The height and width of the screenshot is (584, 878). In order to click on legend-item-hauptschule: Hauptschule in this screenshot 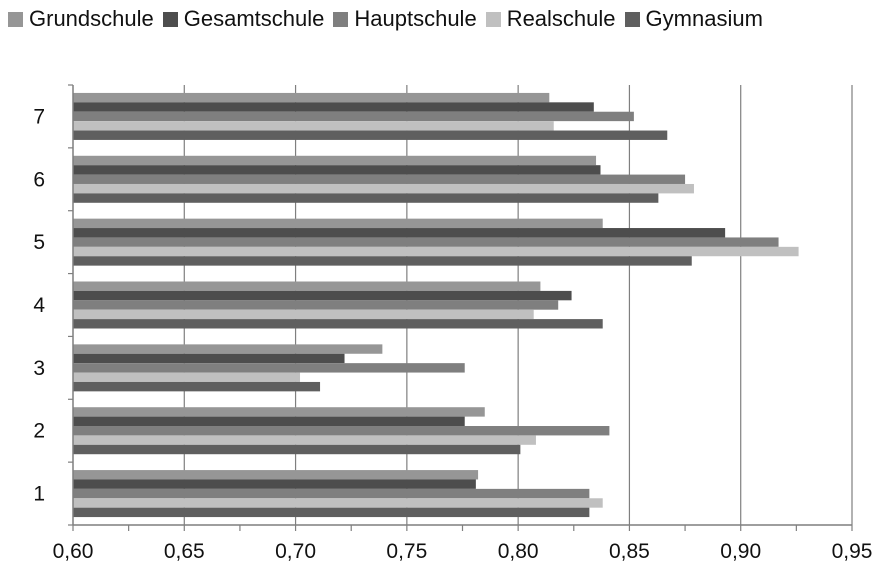, I will do `click(405, 19)`.